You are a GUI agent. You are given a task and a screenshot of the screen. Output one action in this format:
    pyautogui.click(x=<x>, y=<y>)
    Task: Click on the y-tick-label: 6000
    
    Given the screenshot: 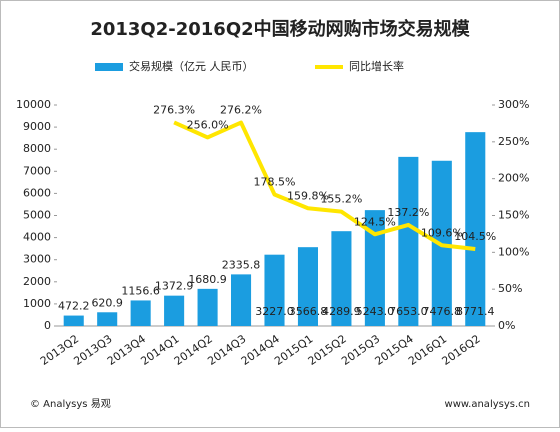 What is the action you would take?
    pyautogui.click(x=37, y=192)
    